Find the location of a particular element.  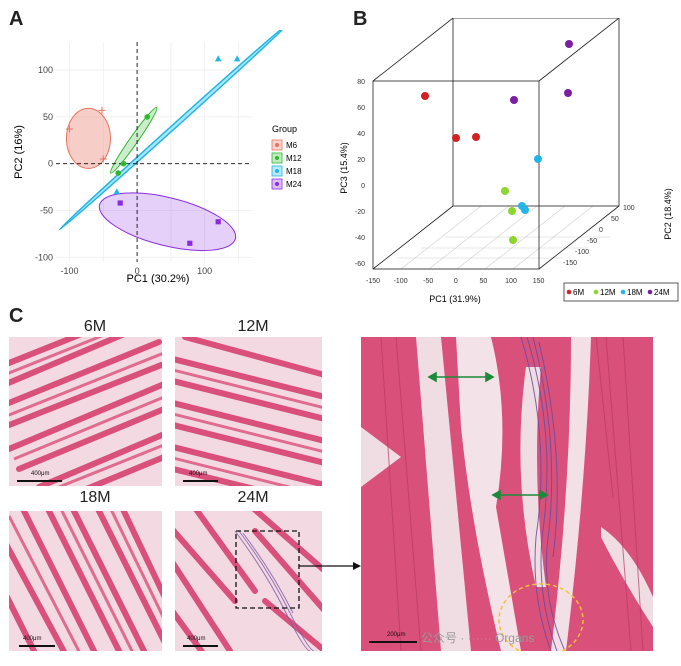

ellipse-m18 is located at coordinates (174, 130).